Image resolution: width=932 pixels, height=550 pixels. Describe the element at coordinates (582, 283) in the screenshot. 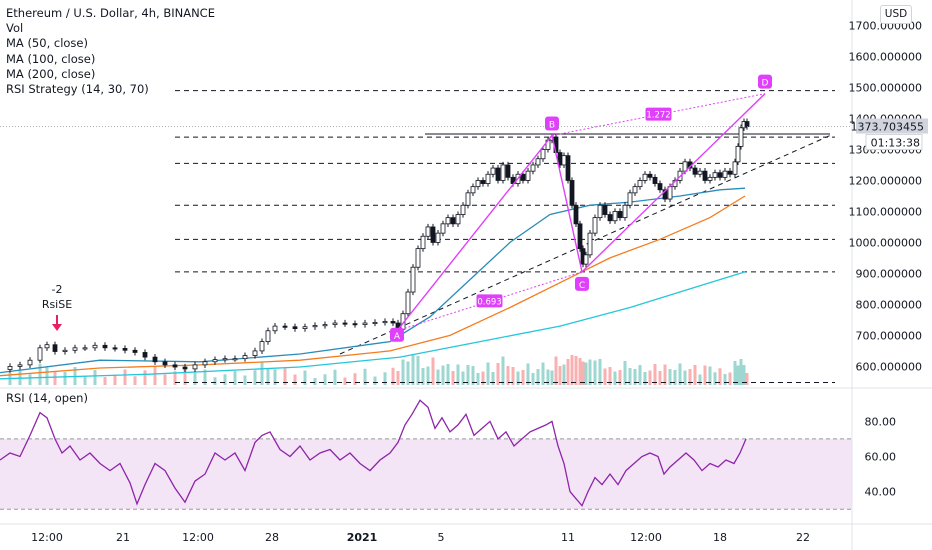

I see `harmonic-point-C` at that location.